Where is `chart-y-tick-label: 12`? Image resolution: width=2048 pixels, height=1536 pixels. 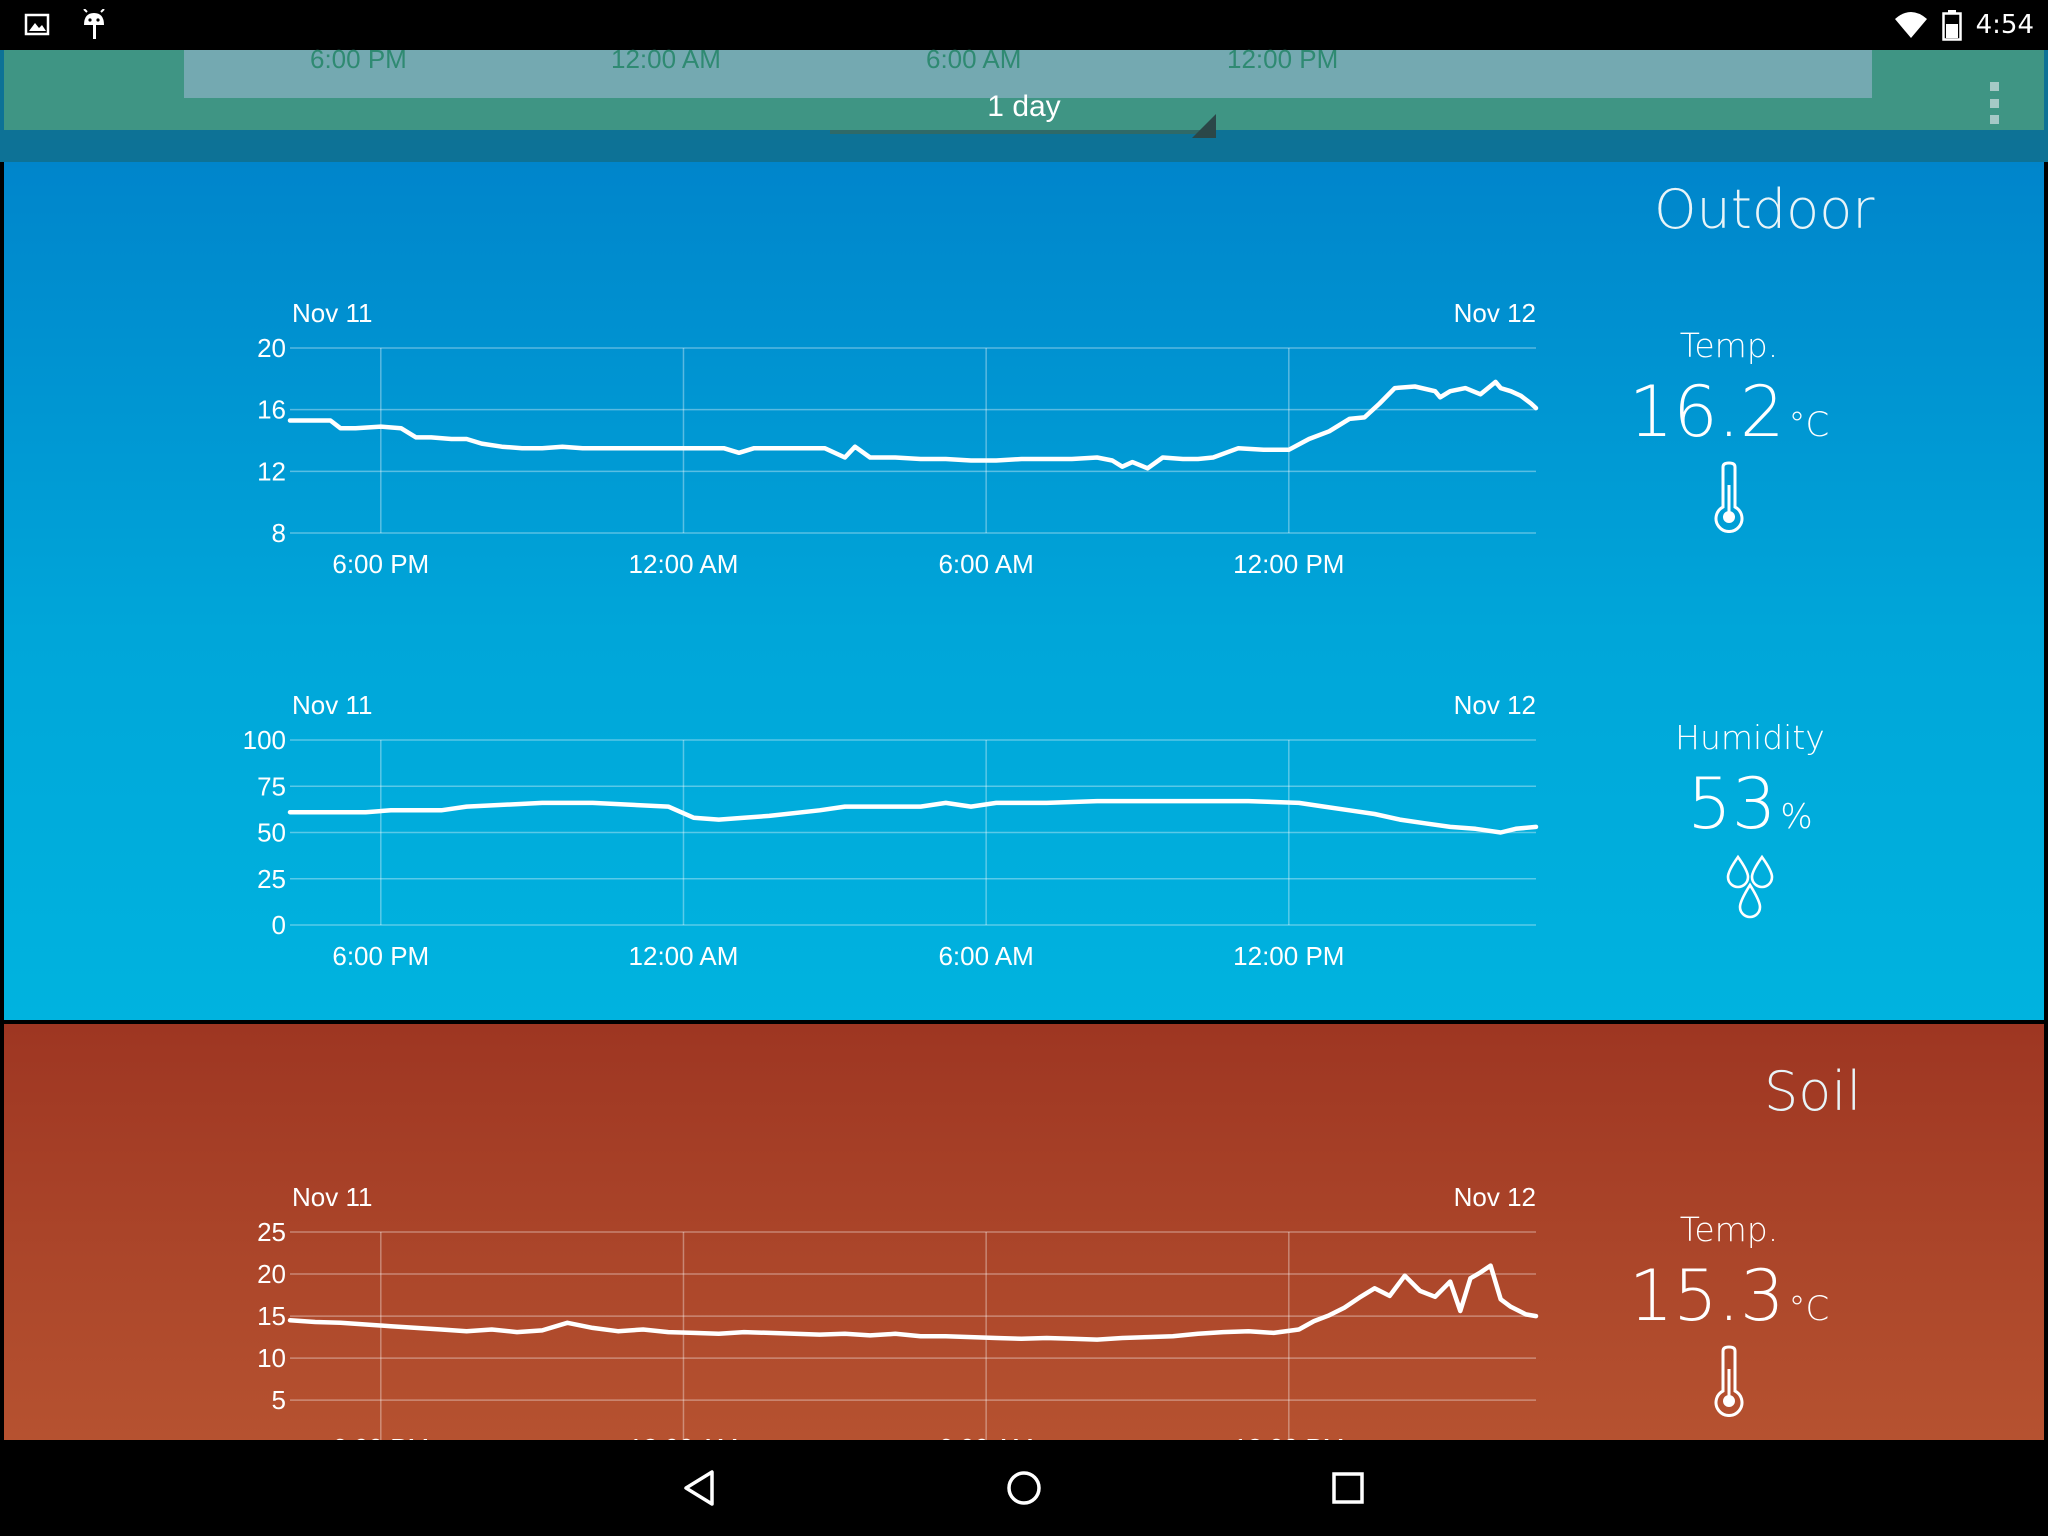
chart-y-tick-label: 12 is located at coordinates (271, 471).